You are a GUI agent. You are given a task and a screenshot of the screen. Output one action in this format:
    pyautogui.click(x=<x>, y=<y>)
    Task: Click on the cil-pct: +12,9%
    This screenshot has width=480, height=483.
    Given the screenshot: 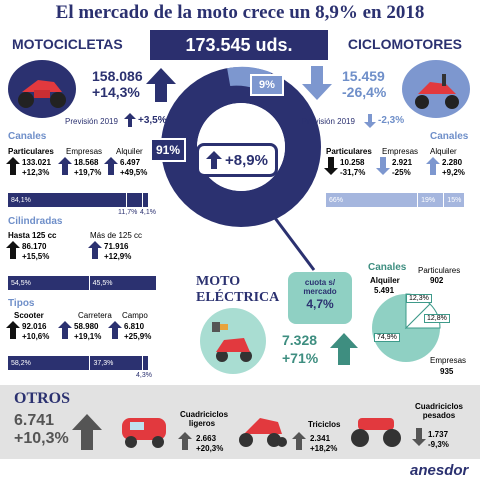 What is the action you would take?
    pyautogui.click(x=118, y=256)
    